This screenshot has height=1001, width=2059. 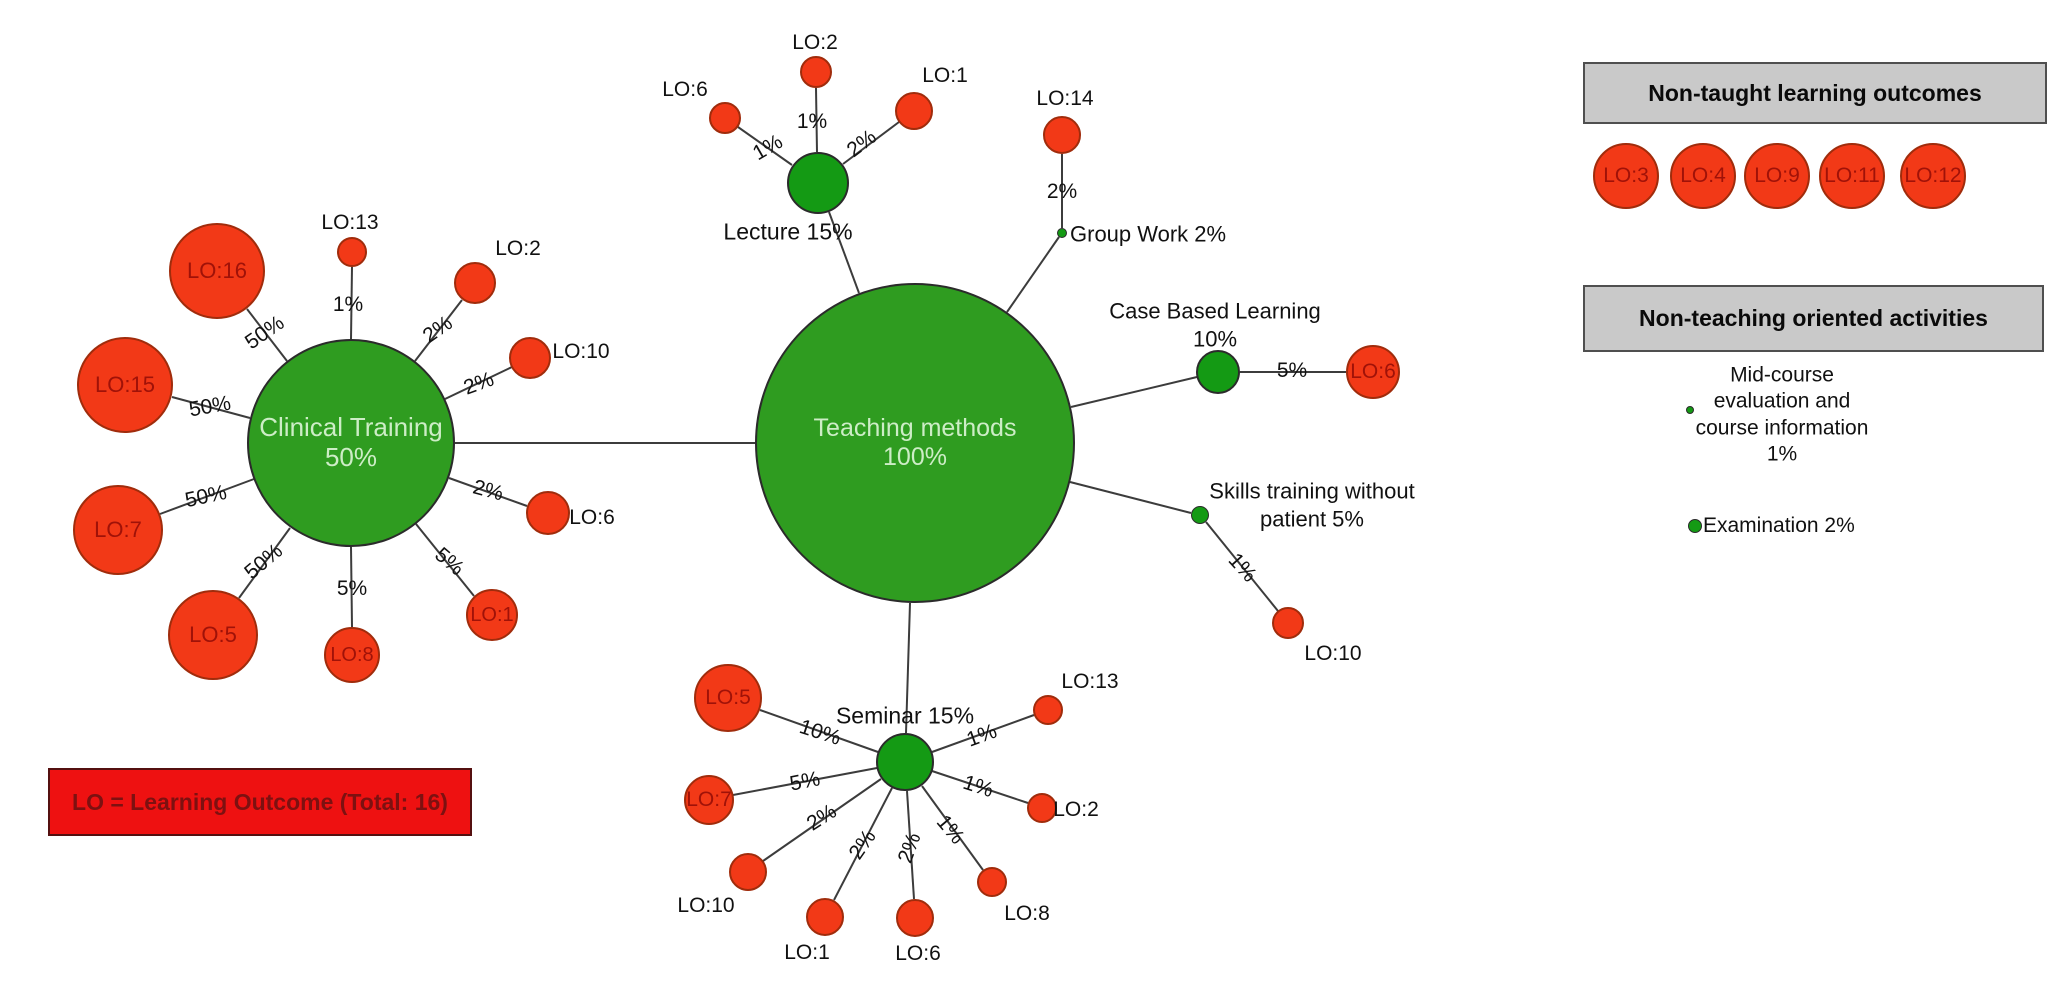 I want to click on sem-lo13-label: LO:13, so click(x=1090, y=681).